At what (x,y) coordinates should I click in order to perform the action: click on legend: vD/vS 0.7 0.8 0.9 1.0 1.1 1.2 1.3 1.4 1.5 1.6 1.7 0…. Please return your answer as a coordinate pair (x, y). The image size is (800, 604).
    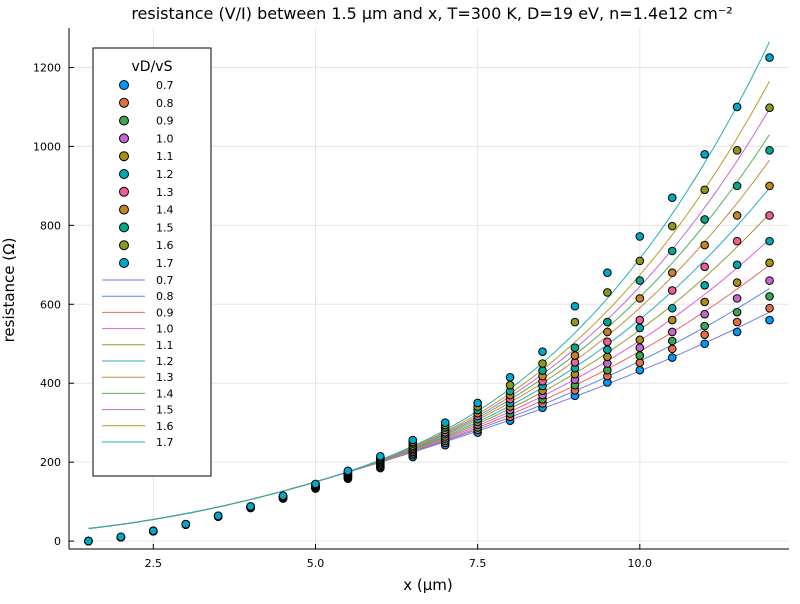
    Looking at the image, I should click on (152, 262).